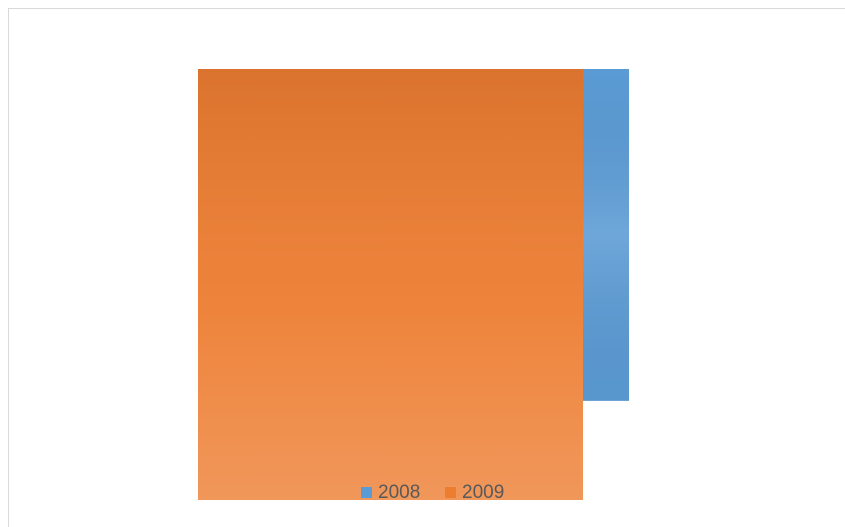  Describe the element at coordinates (483, 492) in the screenshot. I see `legend-label: 2009` at that location.